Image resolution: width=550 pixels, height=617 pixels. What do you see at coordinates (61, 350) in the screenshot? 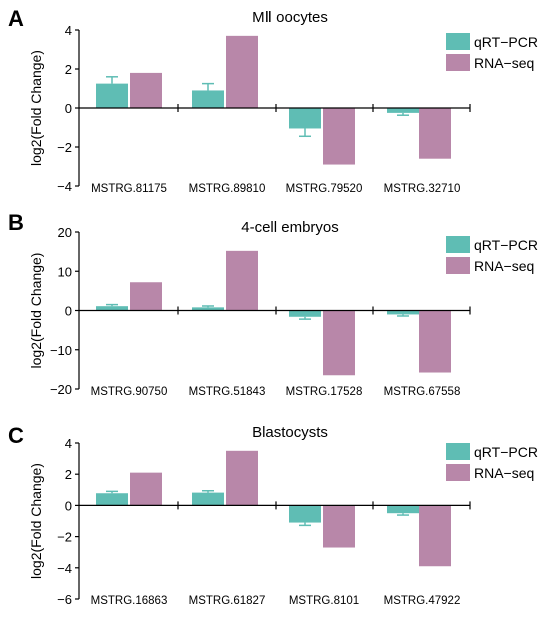
I see `y-tick-label: −10` at bounding box center [61, 350].